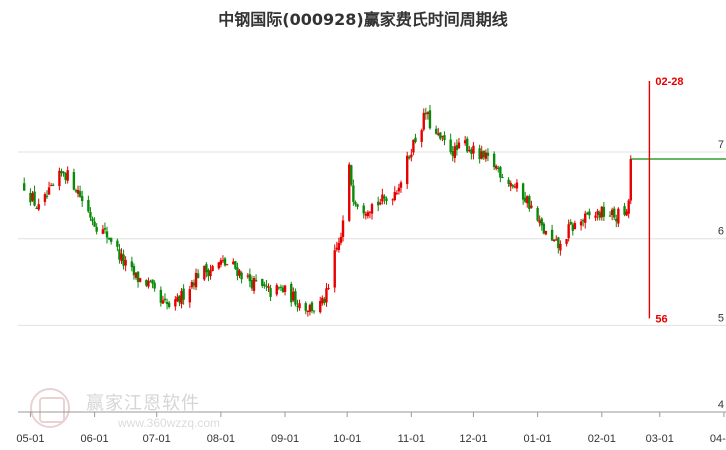 The image size is (726, 450). I want to click on x-tick-label: 02-01, so click(602, 439).